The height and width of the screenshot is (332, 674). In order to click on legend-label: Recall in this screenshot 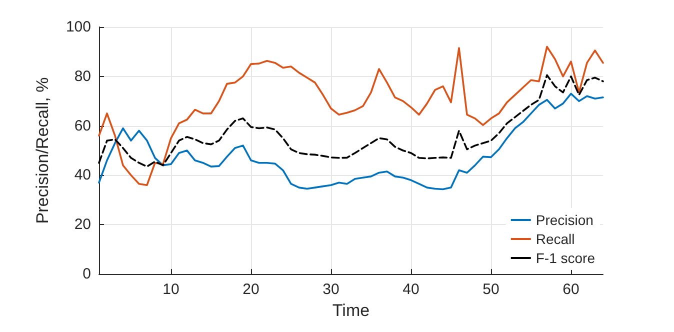, I will do `click(555, 239)`.